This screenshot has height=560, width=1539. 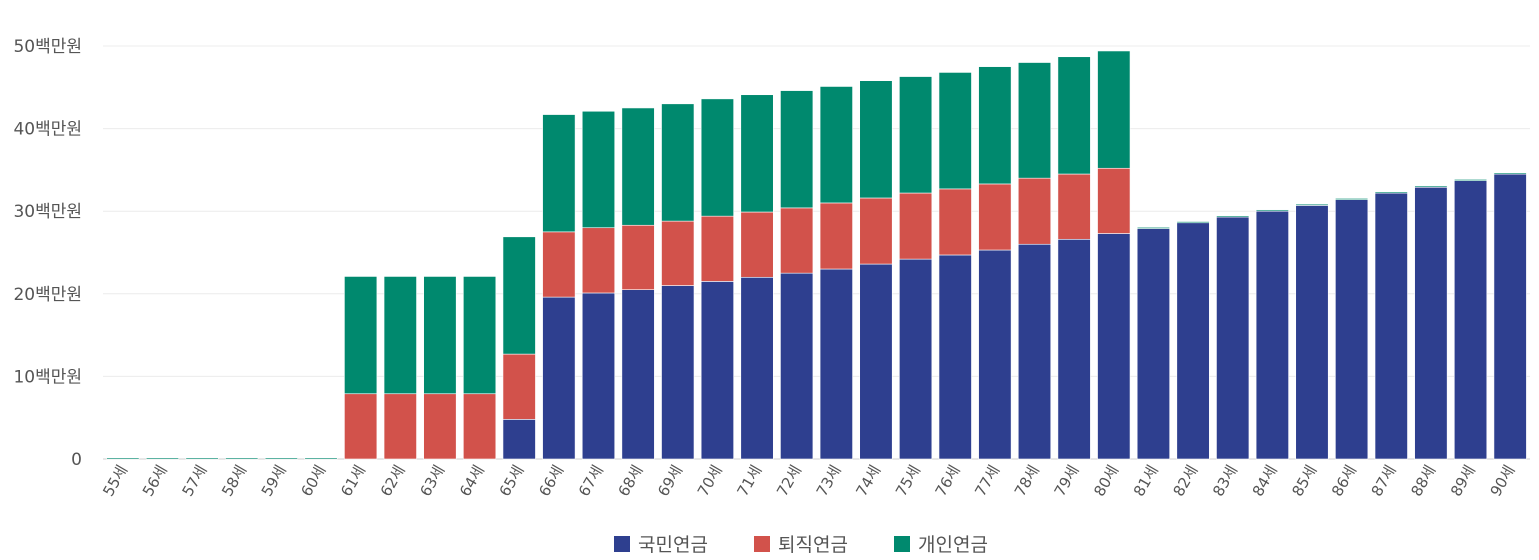 I want to click on x-tick-label: 80세, so click(x=1106, y=480).